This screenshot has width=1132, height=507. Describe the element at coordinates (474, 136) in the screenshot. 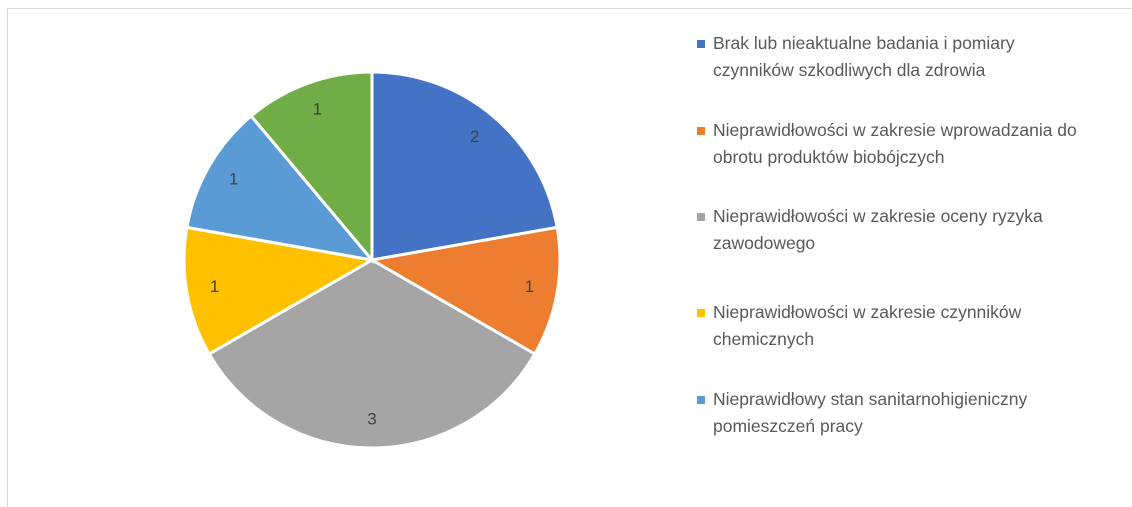

I see `data-label: 2` at that location.